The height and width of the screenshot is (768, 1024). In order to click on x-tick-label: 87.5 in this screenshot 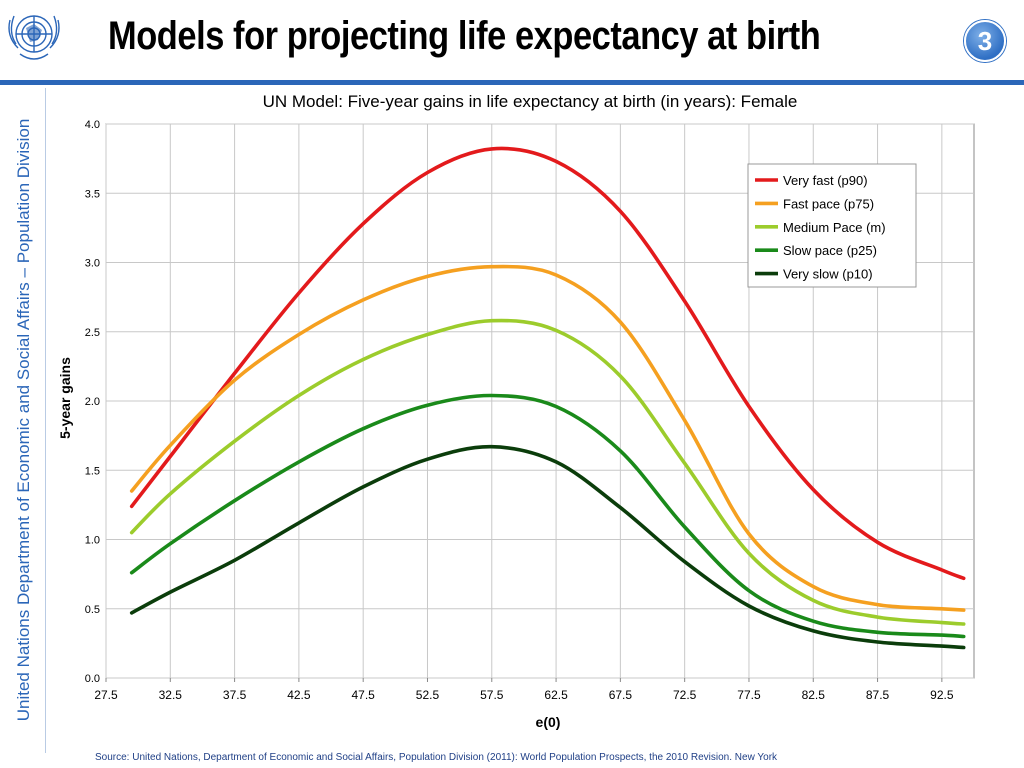, I will do `click(878, 695)`.